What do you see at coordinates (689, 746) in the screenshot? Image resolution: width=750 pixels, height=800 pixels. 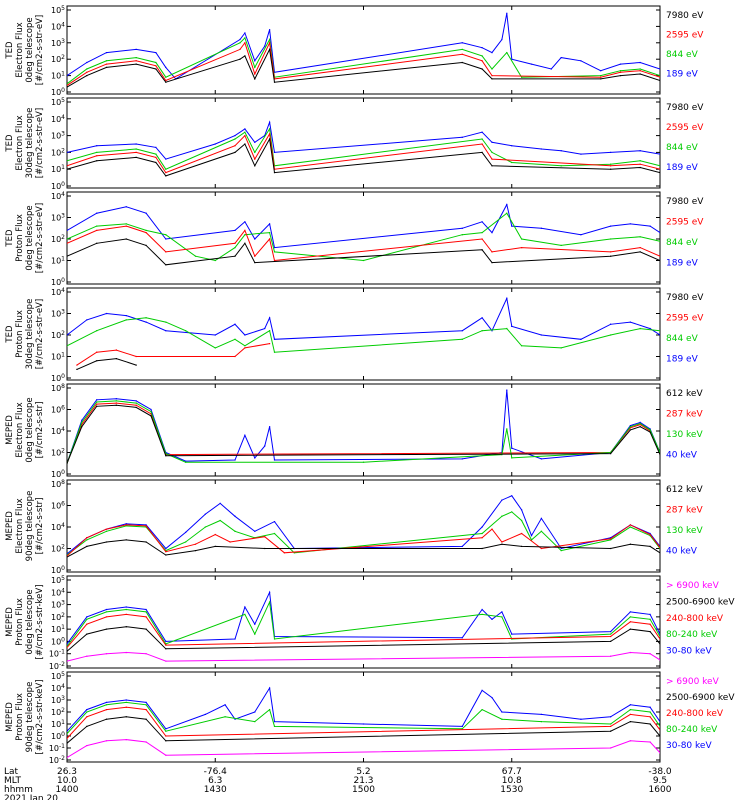 I see `legend-entry: 30-80 keV` at bounding box center [689, 746].